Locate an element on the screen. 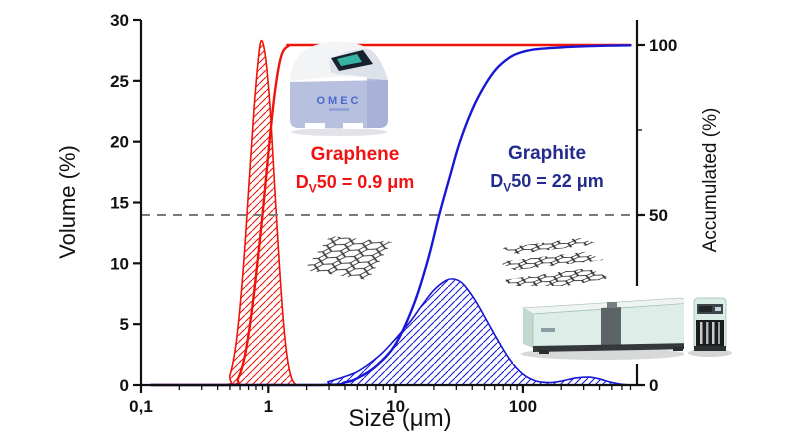 The image size is (800, 440). graphene-sheet-image is located at coordinates (348, 258).